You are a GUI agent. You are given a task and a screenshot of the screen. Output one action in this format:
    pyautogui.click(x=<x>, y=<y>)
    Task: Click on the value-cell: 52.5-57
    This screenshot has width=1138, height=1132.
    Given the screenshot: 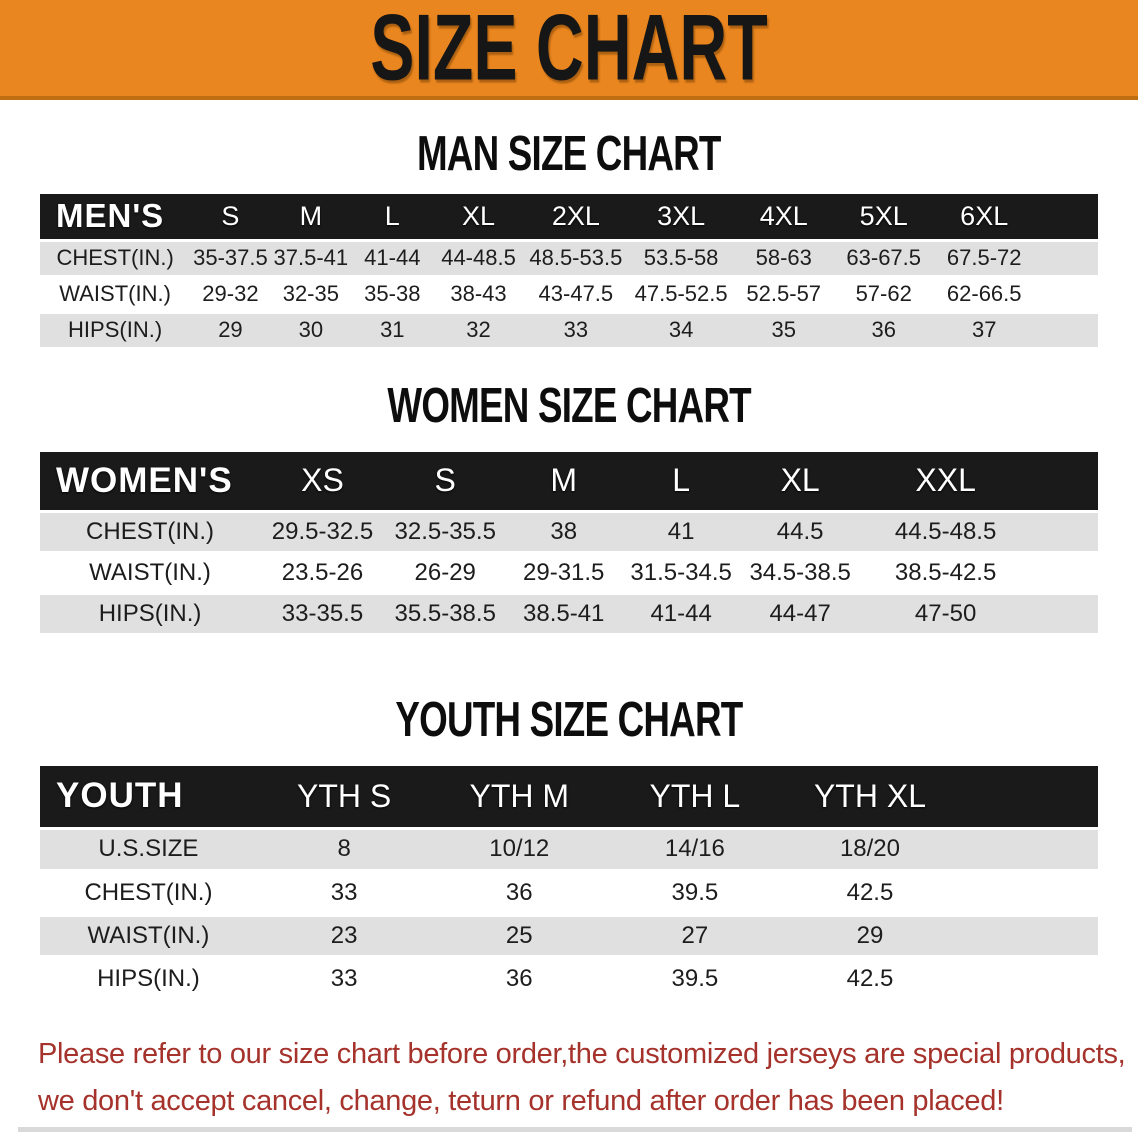 What is the action you would take?
    pyautogui.click(x=784, y=295)
    